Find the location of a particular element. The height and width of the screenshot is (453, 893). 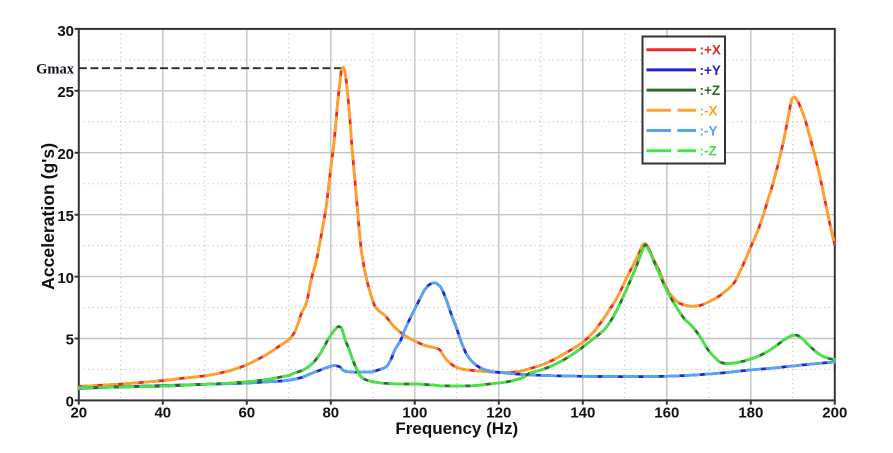

svg-text: 120 is located at coordinates (498, 413).